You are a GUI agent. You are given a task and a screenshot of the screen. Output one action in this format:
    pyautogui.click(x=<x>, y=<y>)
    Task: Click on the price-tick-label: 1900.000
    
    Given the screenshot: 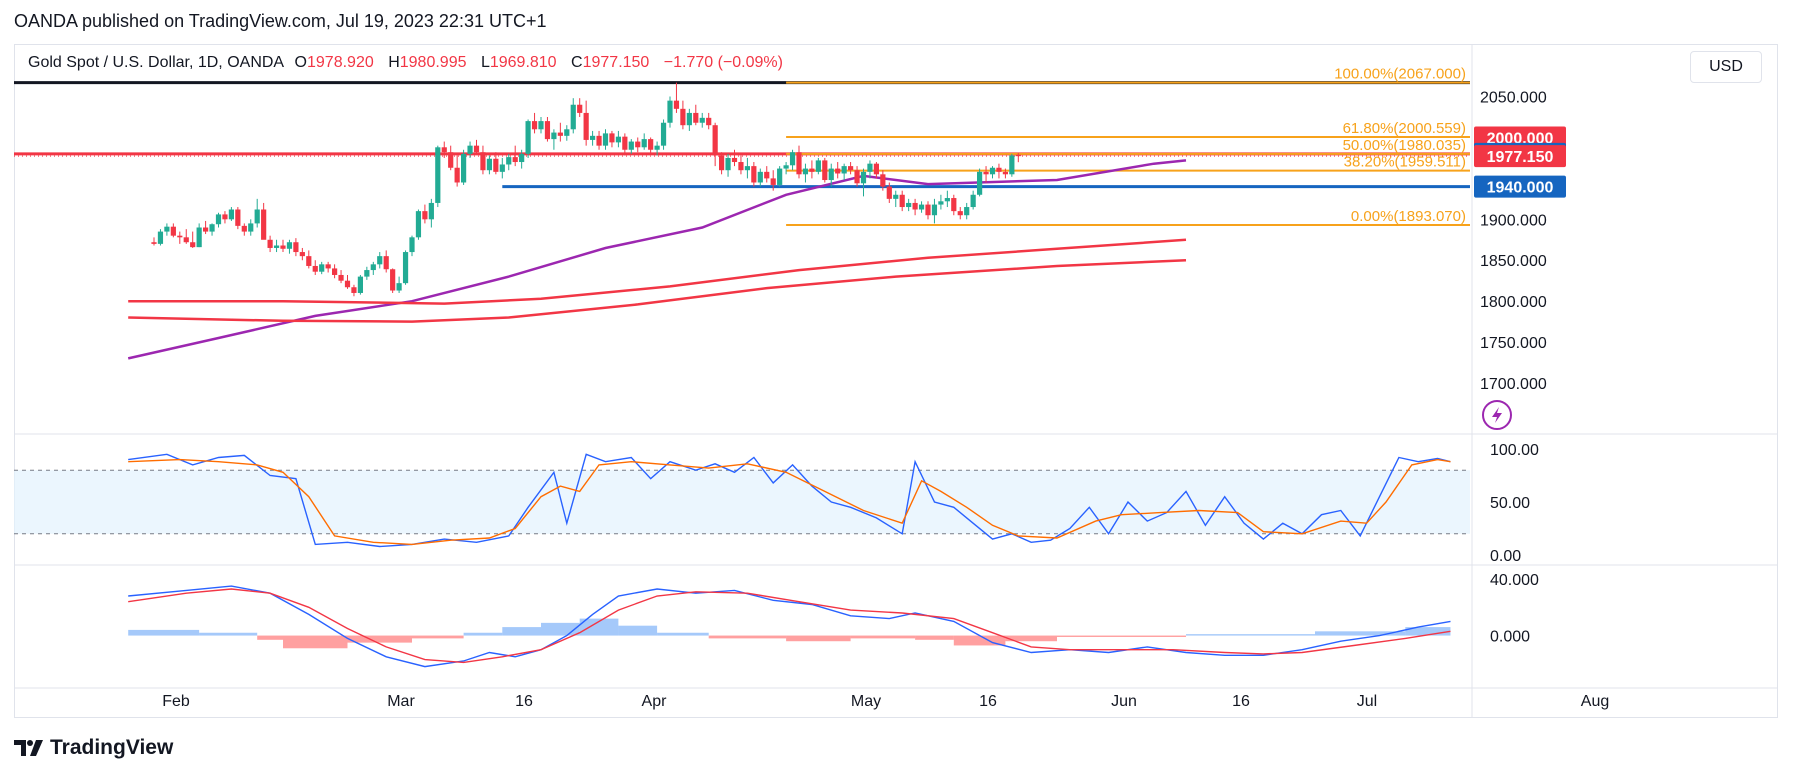 What is the action you would take?
    pyautogui.click(x=1513, y=220)
    